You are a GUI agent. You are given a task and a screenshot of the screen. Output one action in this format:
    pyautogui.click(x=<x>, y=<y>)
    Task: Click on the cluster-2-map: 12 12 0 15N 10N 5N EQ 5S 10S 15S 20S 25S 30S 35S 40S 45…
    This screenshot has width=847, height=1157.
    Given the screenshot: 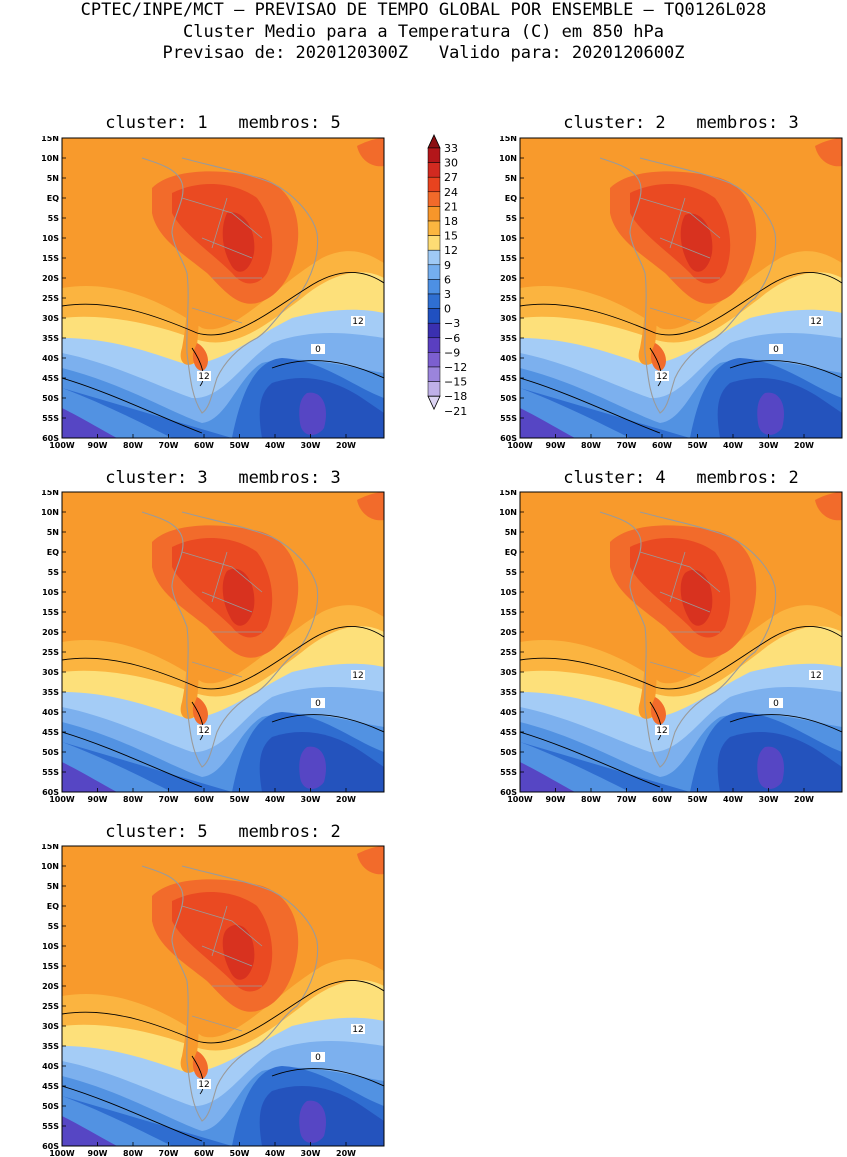 What is the action you would take?
    pyautogui.click(x=671, y=292)
    